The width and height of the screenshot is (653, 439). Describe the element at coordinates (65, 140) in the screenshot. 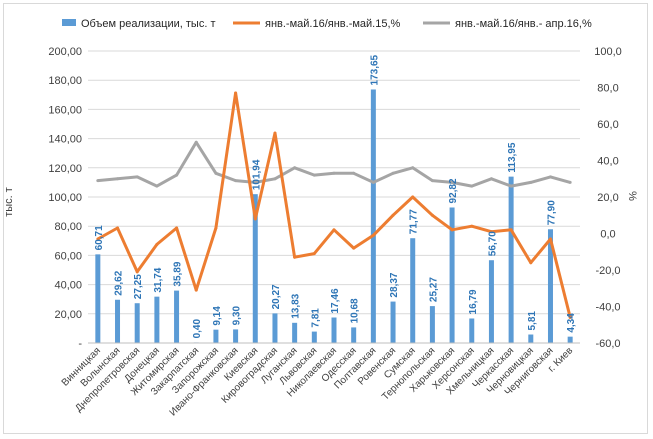

I see `y-left-tick-label: 140,00` at that location.